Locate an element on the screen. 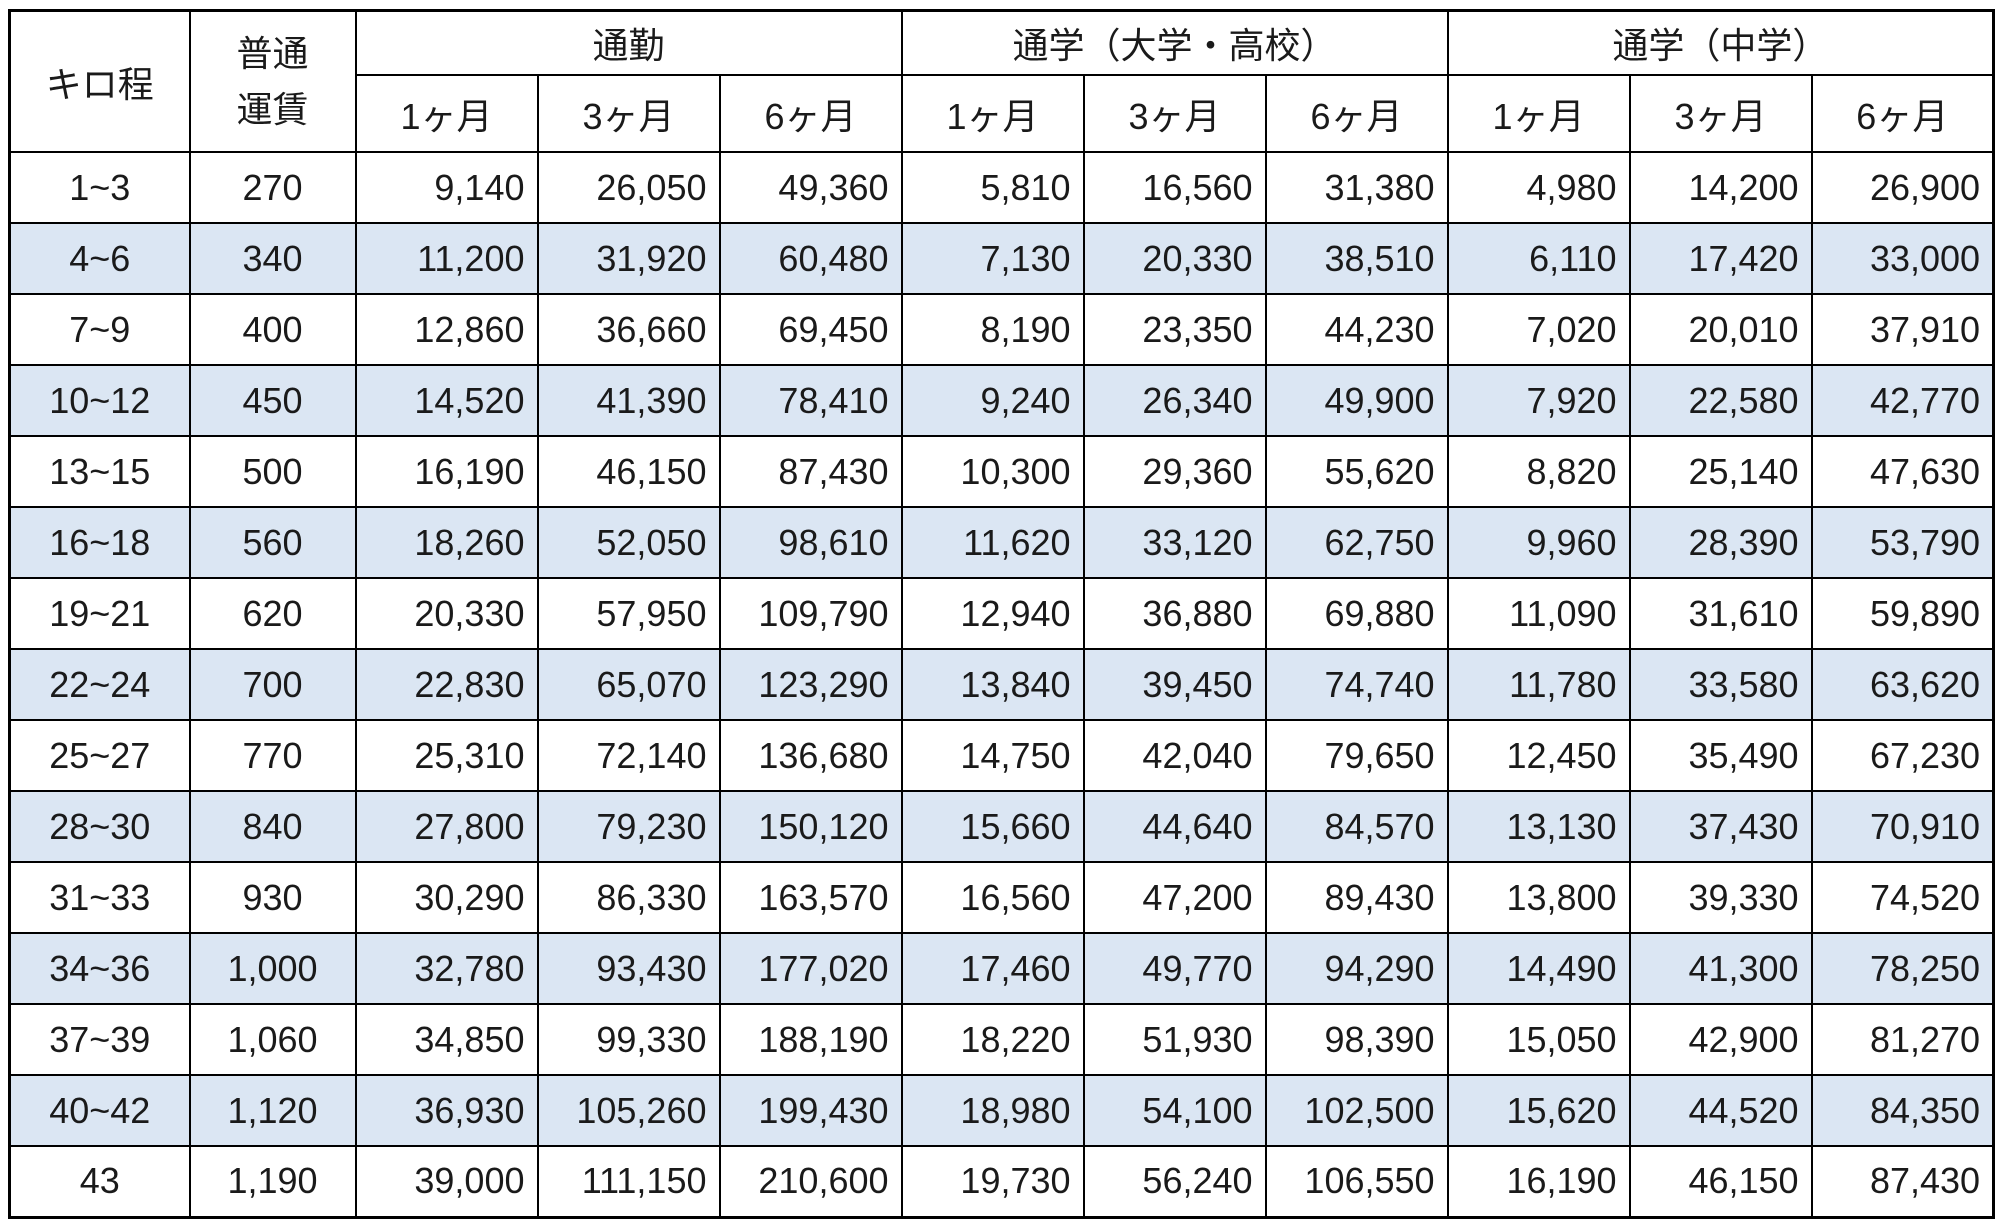  pass-fare-value: 32,780 is located at coordinates (446, 968).